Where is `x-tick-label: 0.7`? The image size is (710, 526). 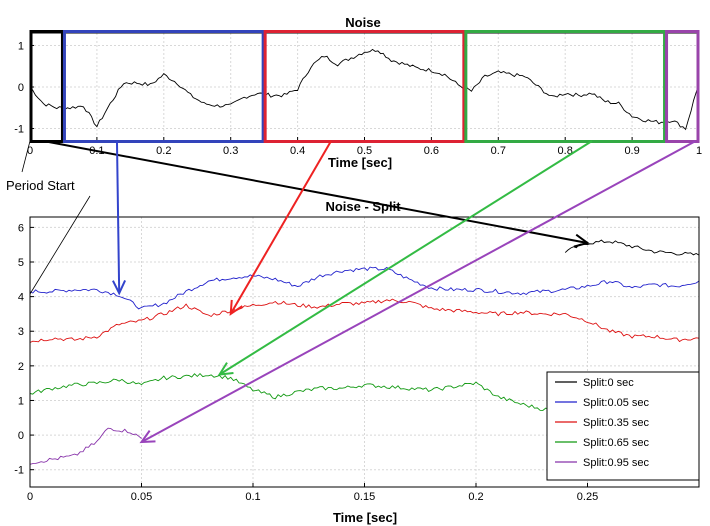 x-tick-label: 0.7 is located at coordinates (498, 151).